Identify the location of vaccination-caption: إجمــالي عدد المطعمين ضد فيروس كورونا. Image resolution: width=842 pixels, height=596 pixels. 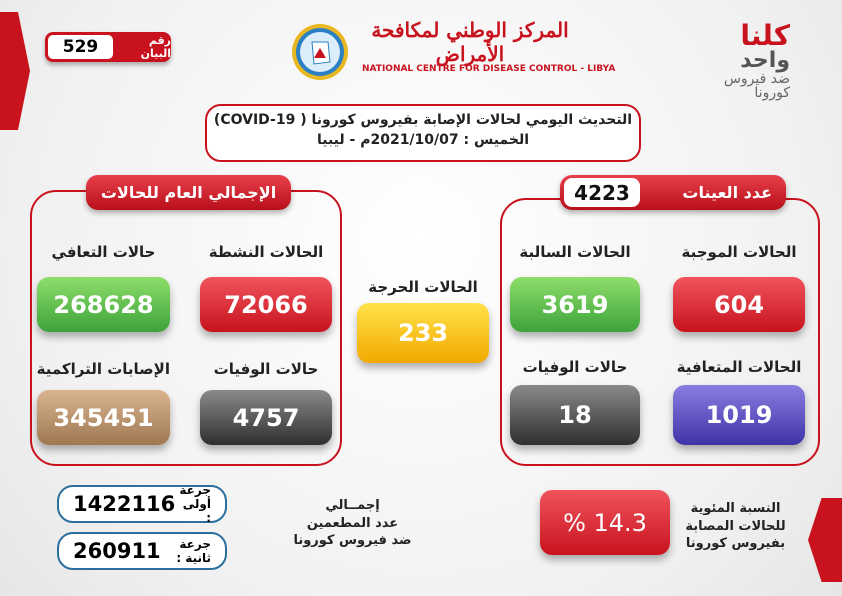
(352, 523).